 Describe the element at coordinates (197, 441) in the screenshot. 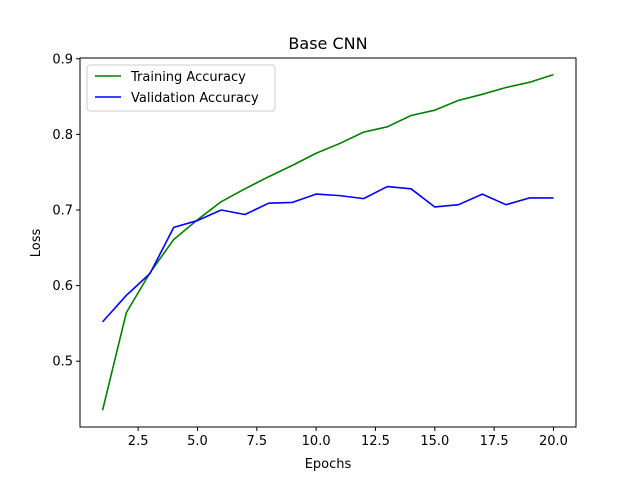

I see `x-tick-label: 5.0` at that location.